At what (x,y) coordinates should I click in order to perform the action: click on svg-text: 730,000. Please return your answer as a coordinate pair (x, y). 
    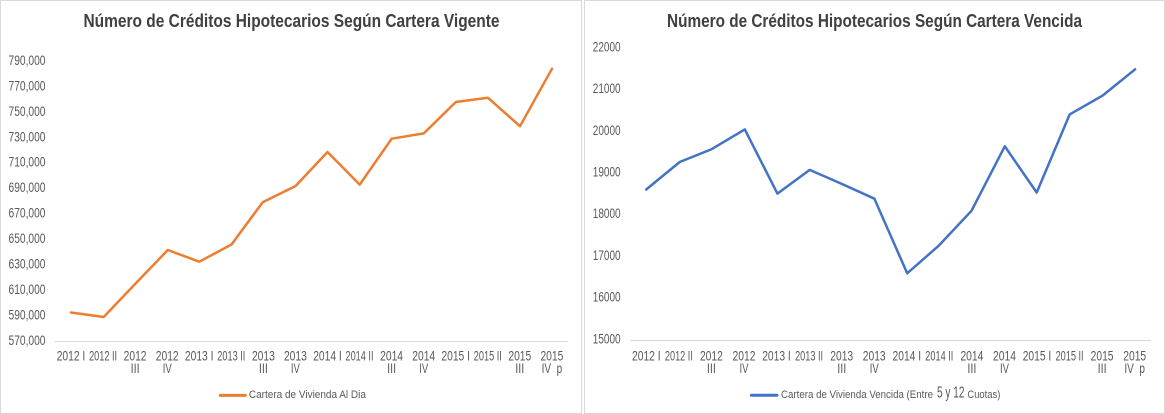
    Looking at the image, I should click on (27, 136).